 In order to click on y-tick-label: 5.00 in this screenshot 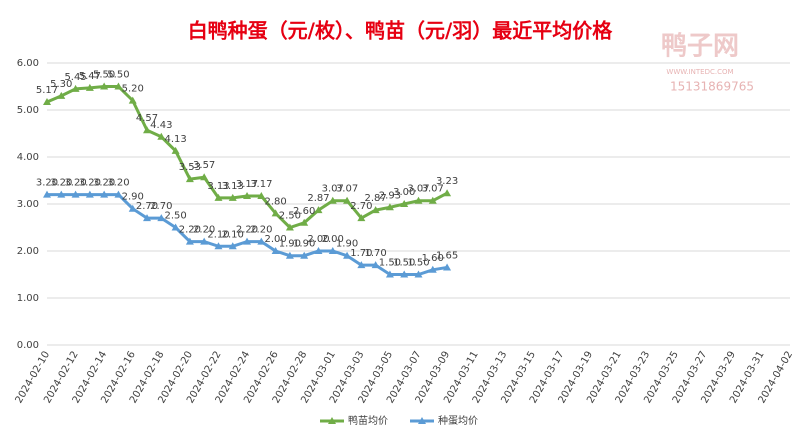, I will do `click(28, 110)`.